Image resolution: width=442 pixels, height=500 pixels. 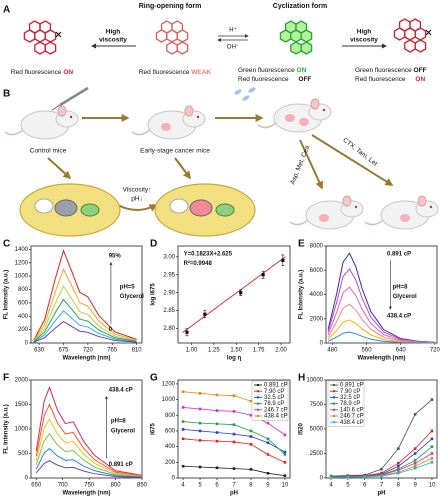 I want to click on panel-label: E, so click(x=301, y=244).